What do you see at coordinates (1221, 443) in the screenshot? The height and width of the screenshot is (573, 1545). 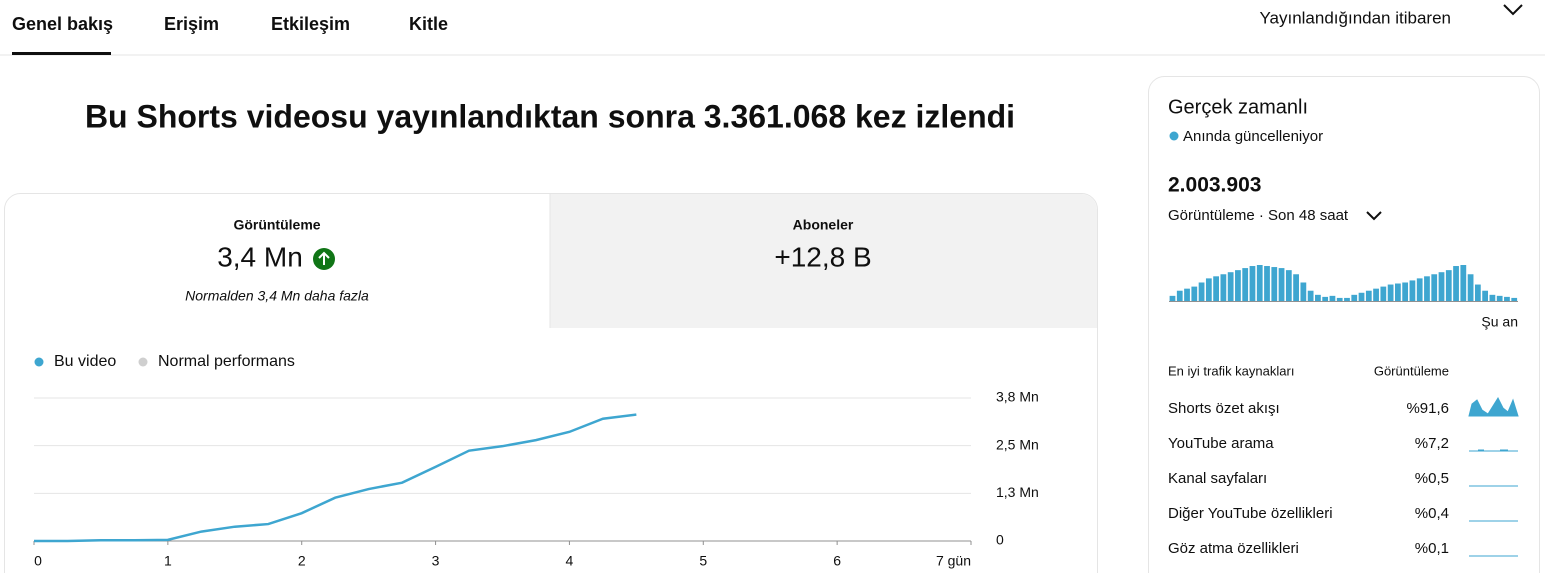 I see `traffic-source: YouTube arama` at bounding box center [1221, 443].